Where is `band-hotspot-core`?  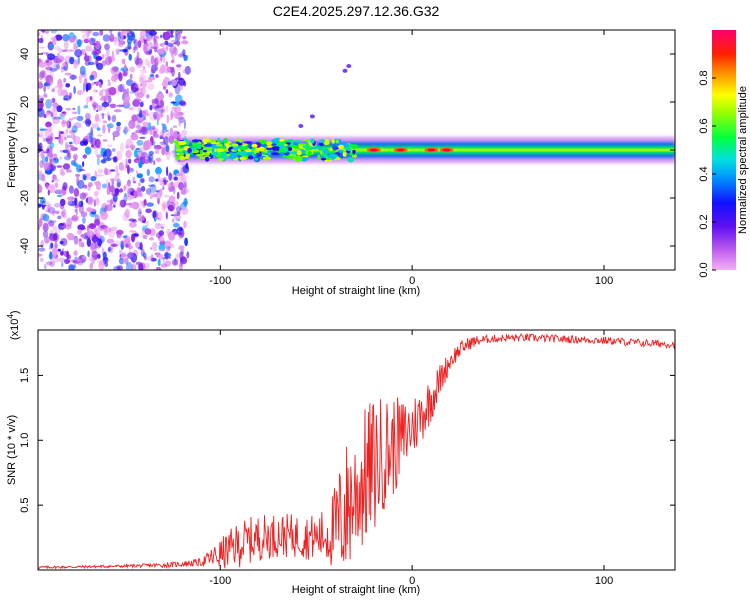
band-hotspot-core is located at coordinates (431, 150).